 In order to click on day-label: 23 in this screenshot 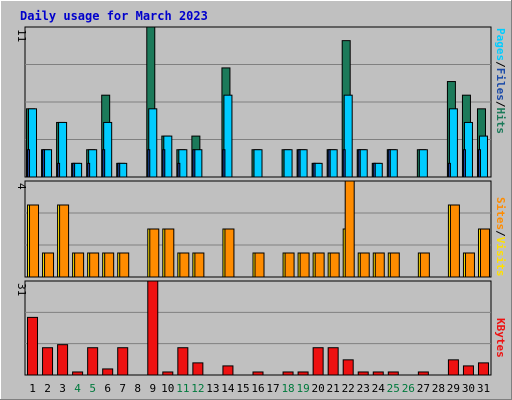, I will do `click(363, 388)`.